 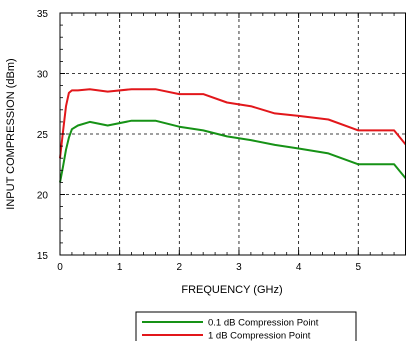 What do you see at coordinates (43, 256) in the screenshot?
I see `y-tick-label: 15` at bounding box center [43, 256].